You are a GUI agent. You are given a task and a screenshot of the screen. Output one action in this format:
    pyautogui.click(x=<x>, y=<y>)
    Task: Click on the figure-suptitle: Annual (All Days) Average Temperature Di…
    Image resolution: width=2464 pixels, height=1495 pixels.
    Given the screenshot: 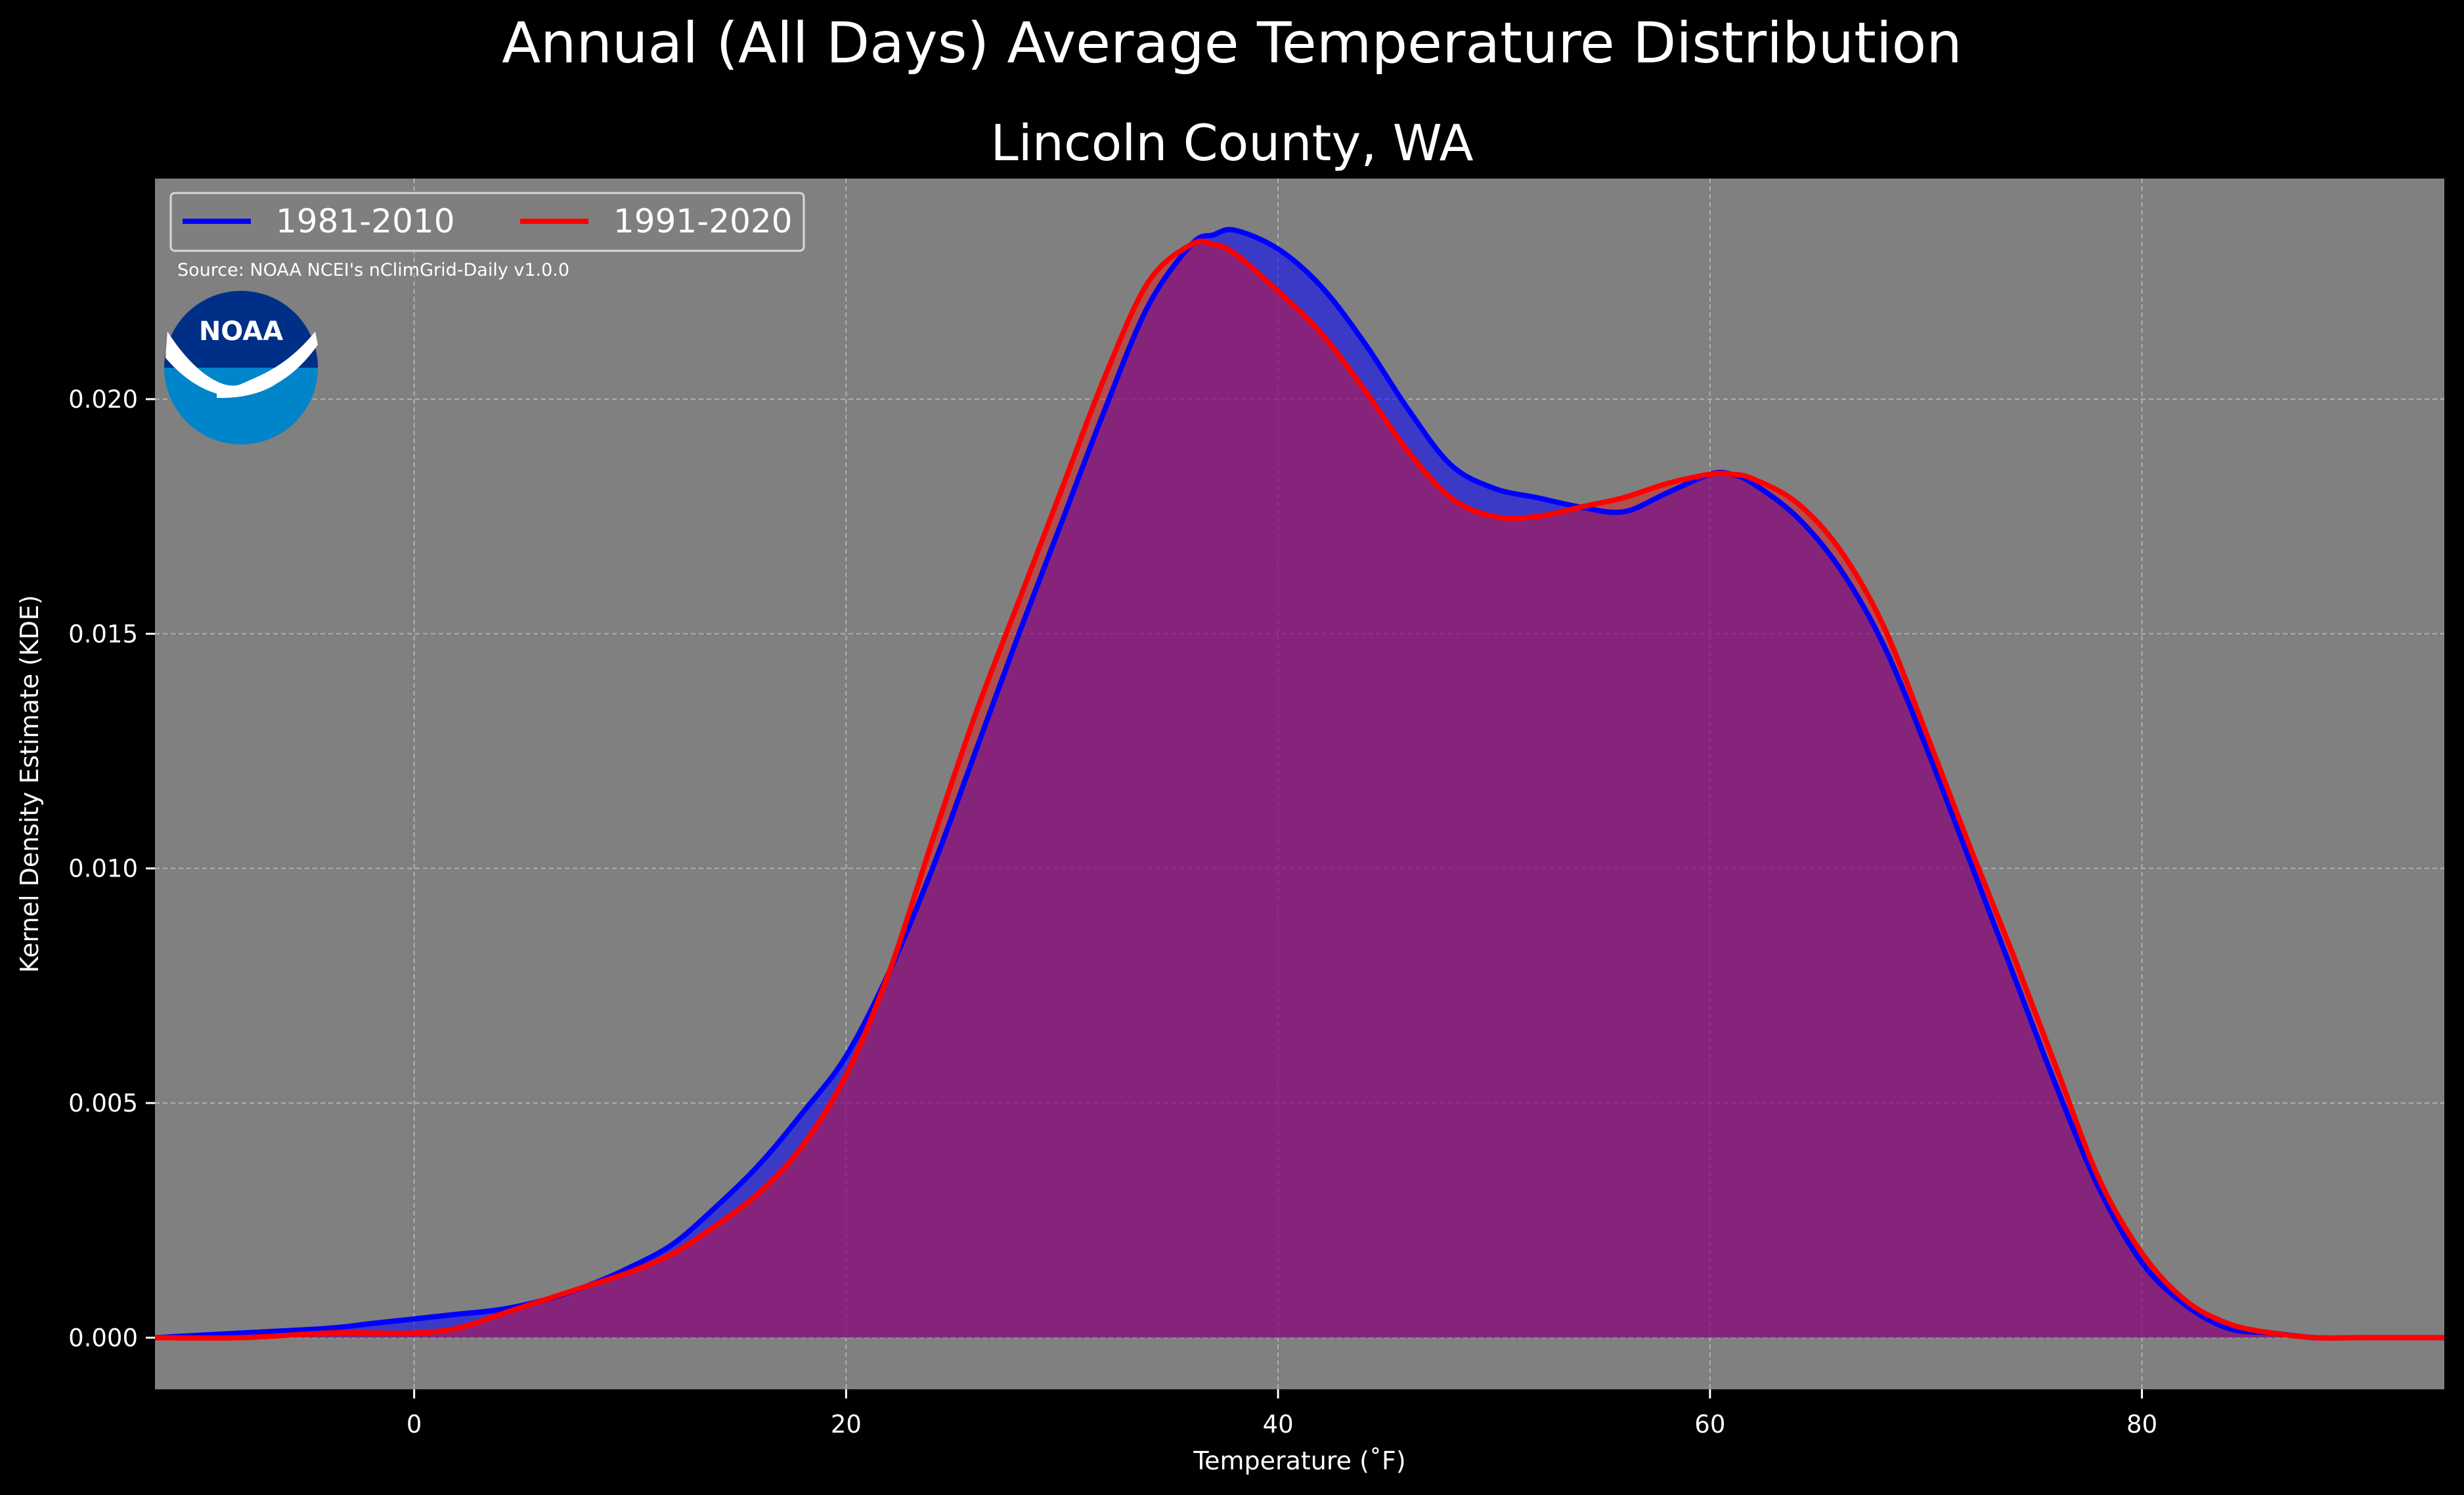 What is the action you would take?
    pyautogui.click(x=1232, y=43)
    